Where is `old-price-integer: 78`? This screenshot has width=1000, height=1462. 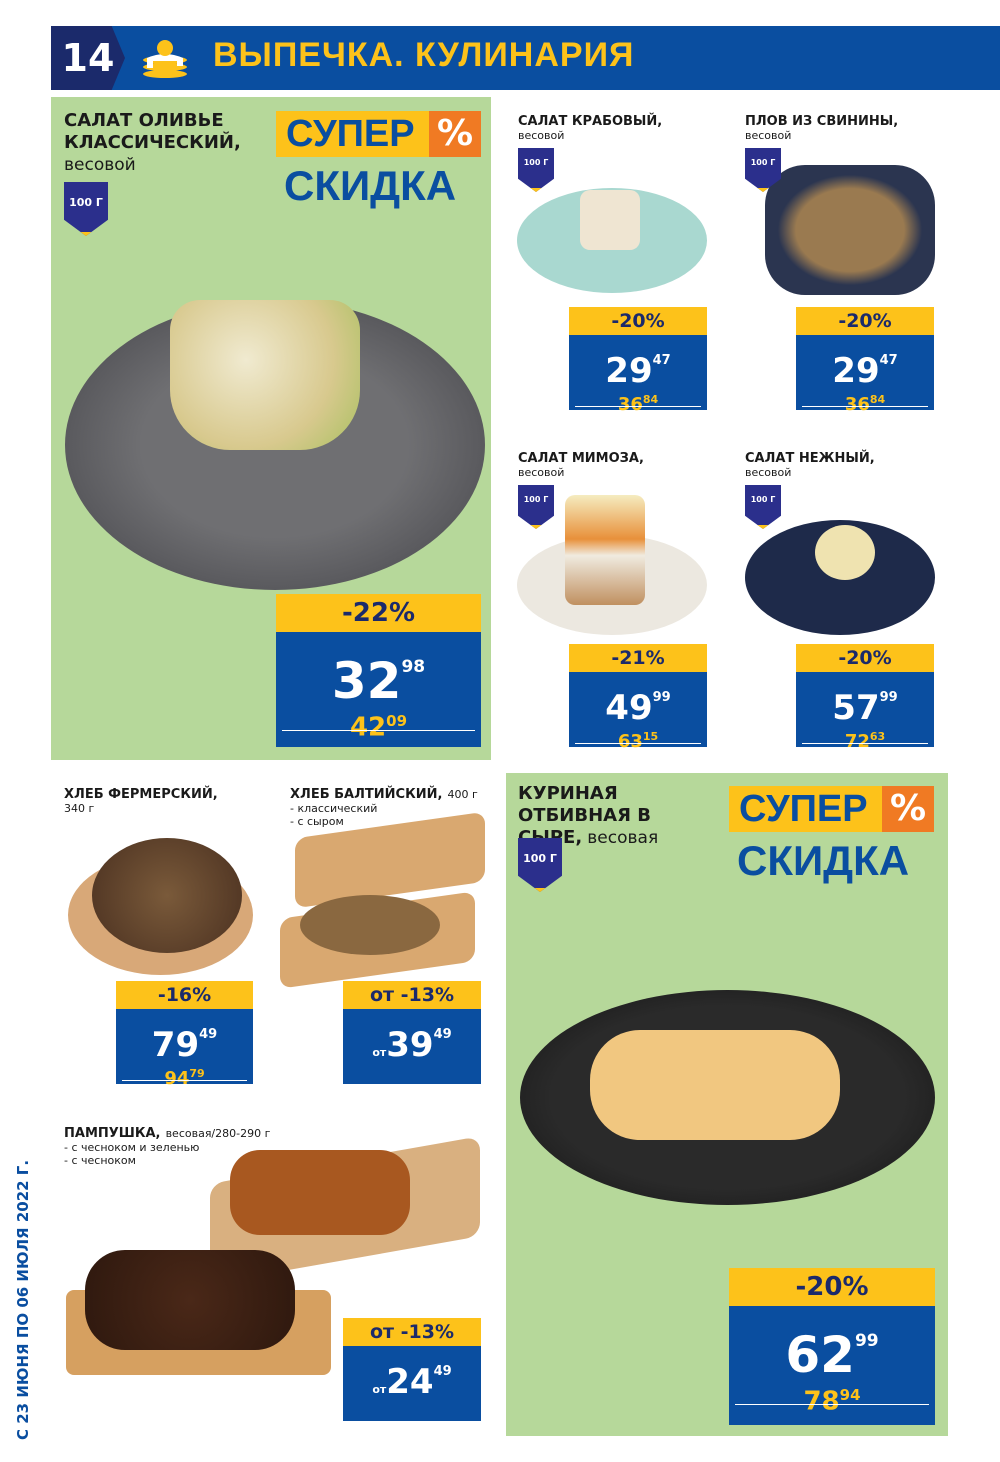
old-price-integer: 78 is located at coordinates (821, 1401).